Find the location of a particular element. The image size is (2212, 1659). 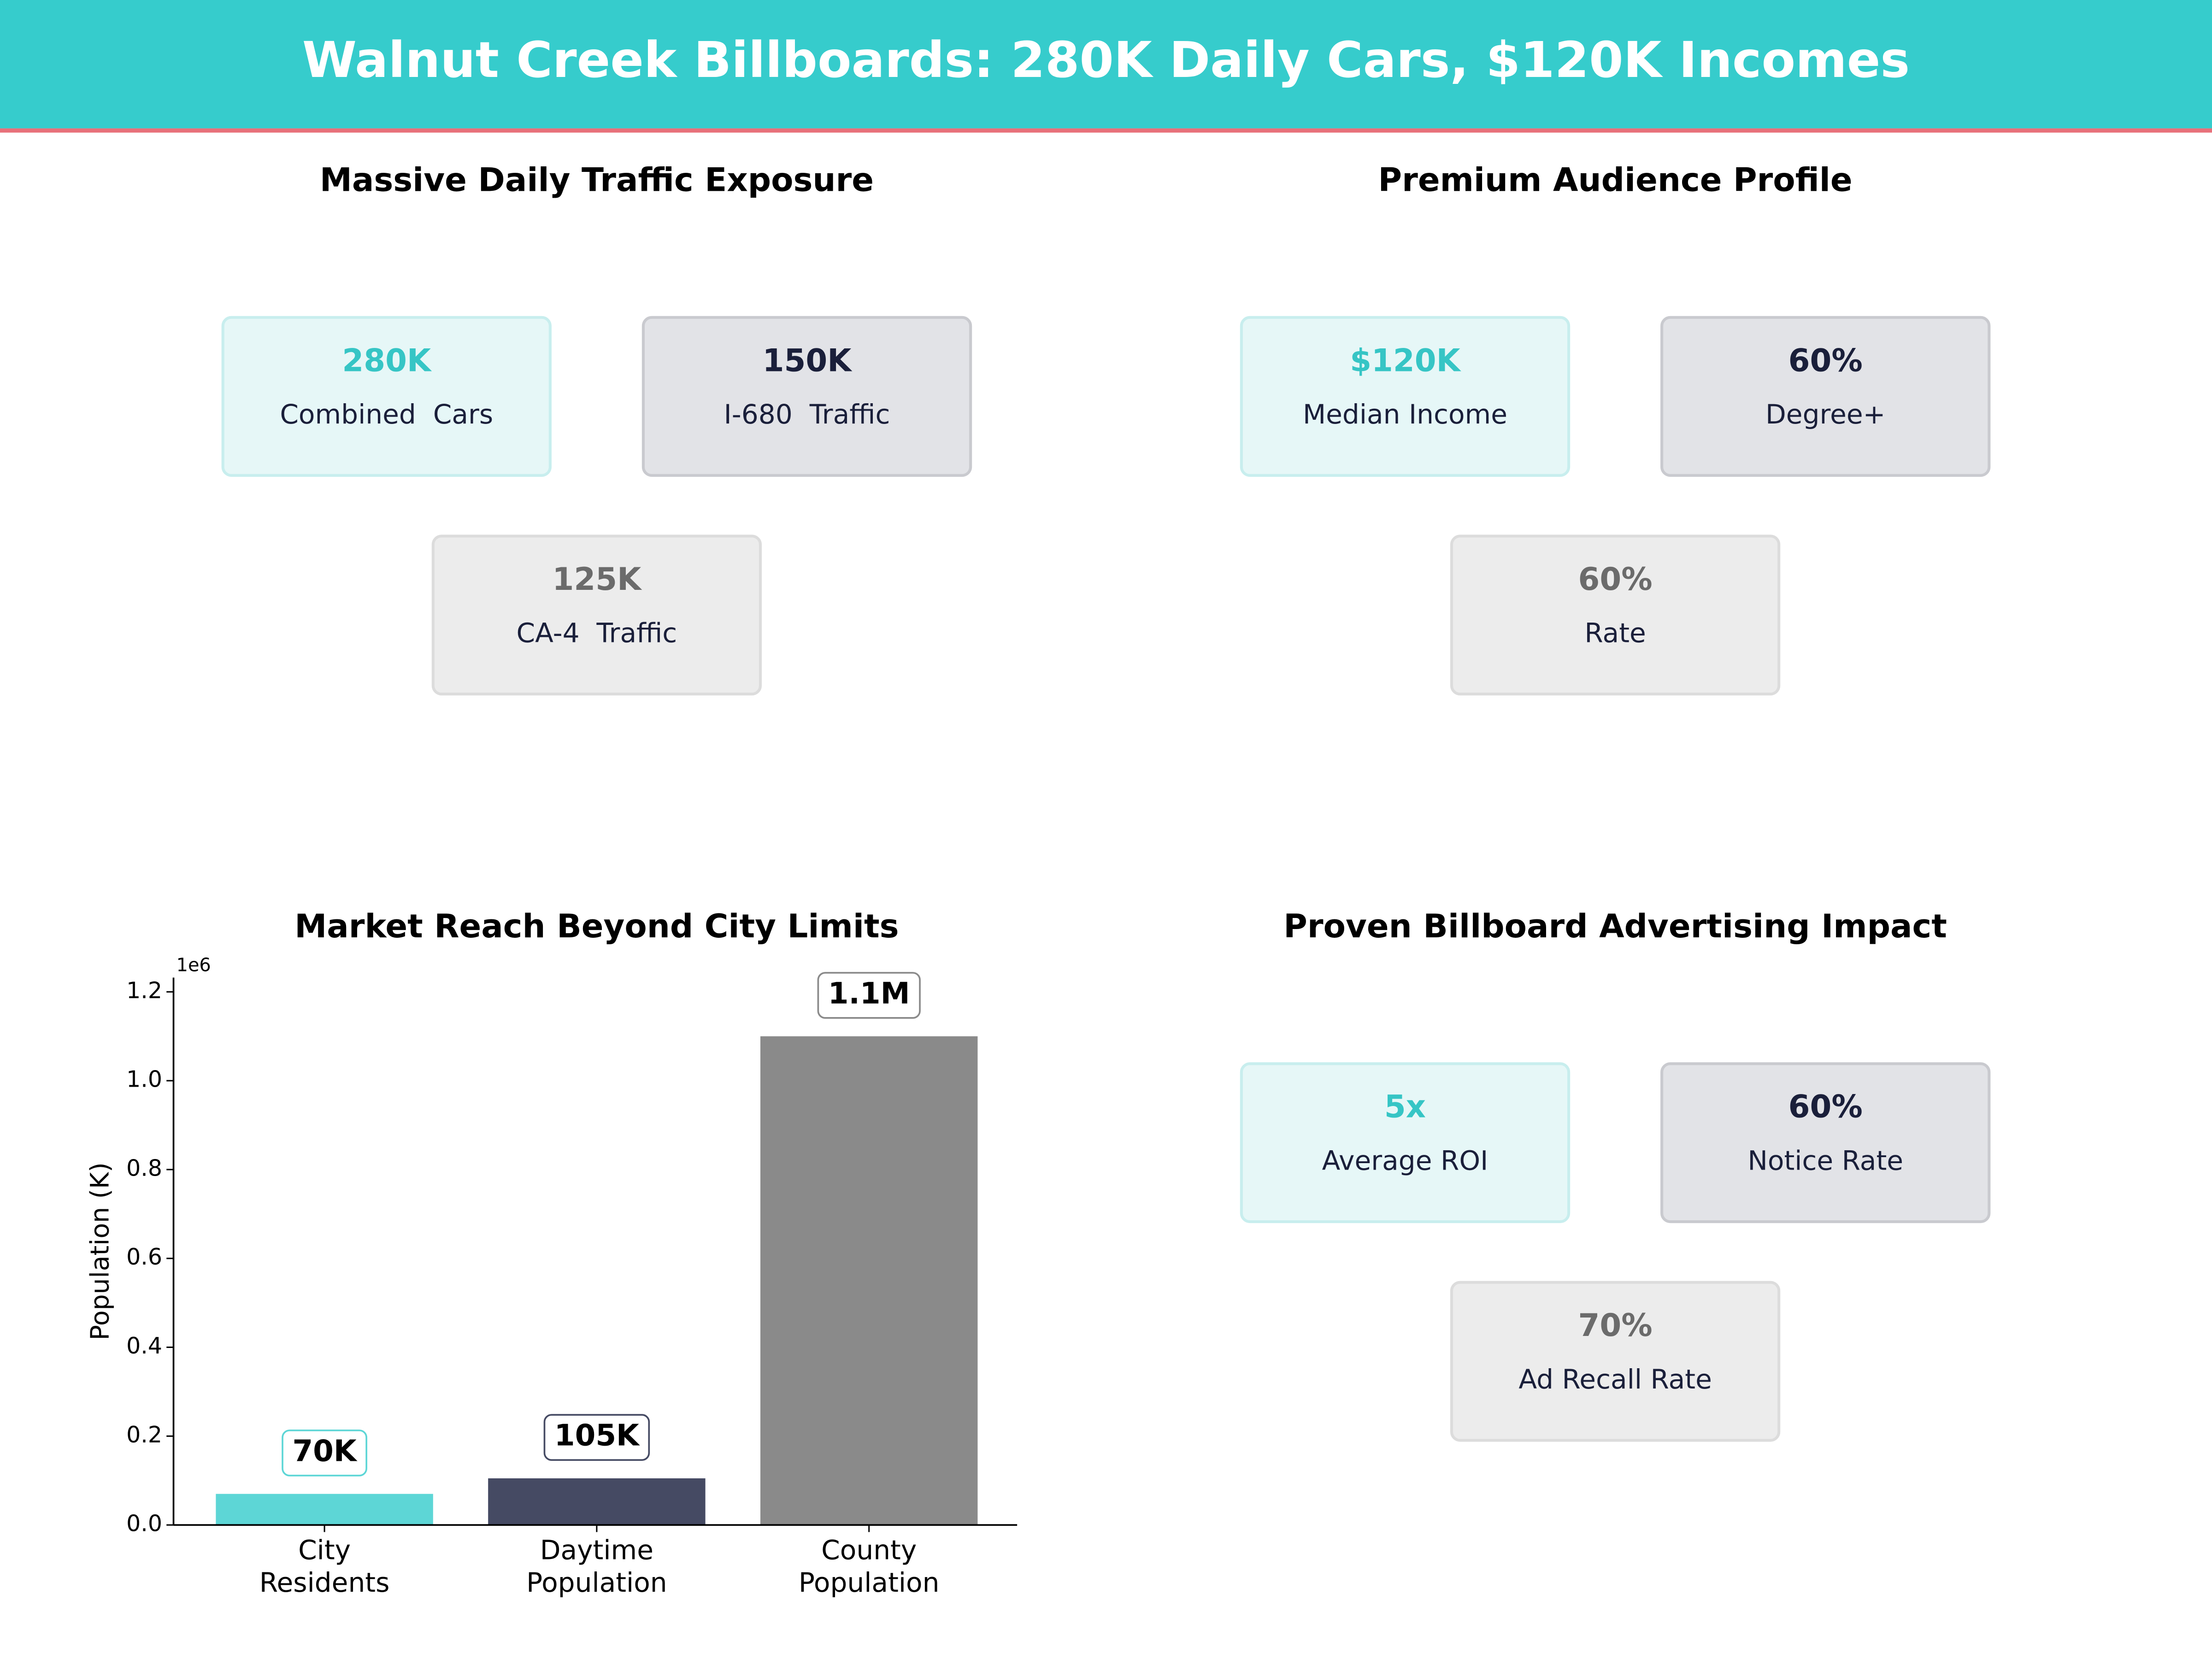

y-tick-label: 0.6 is located at coordinates (144, 1257).